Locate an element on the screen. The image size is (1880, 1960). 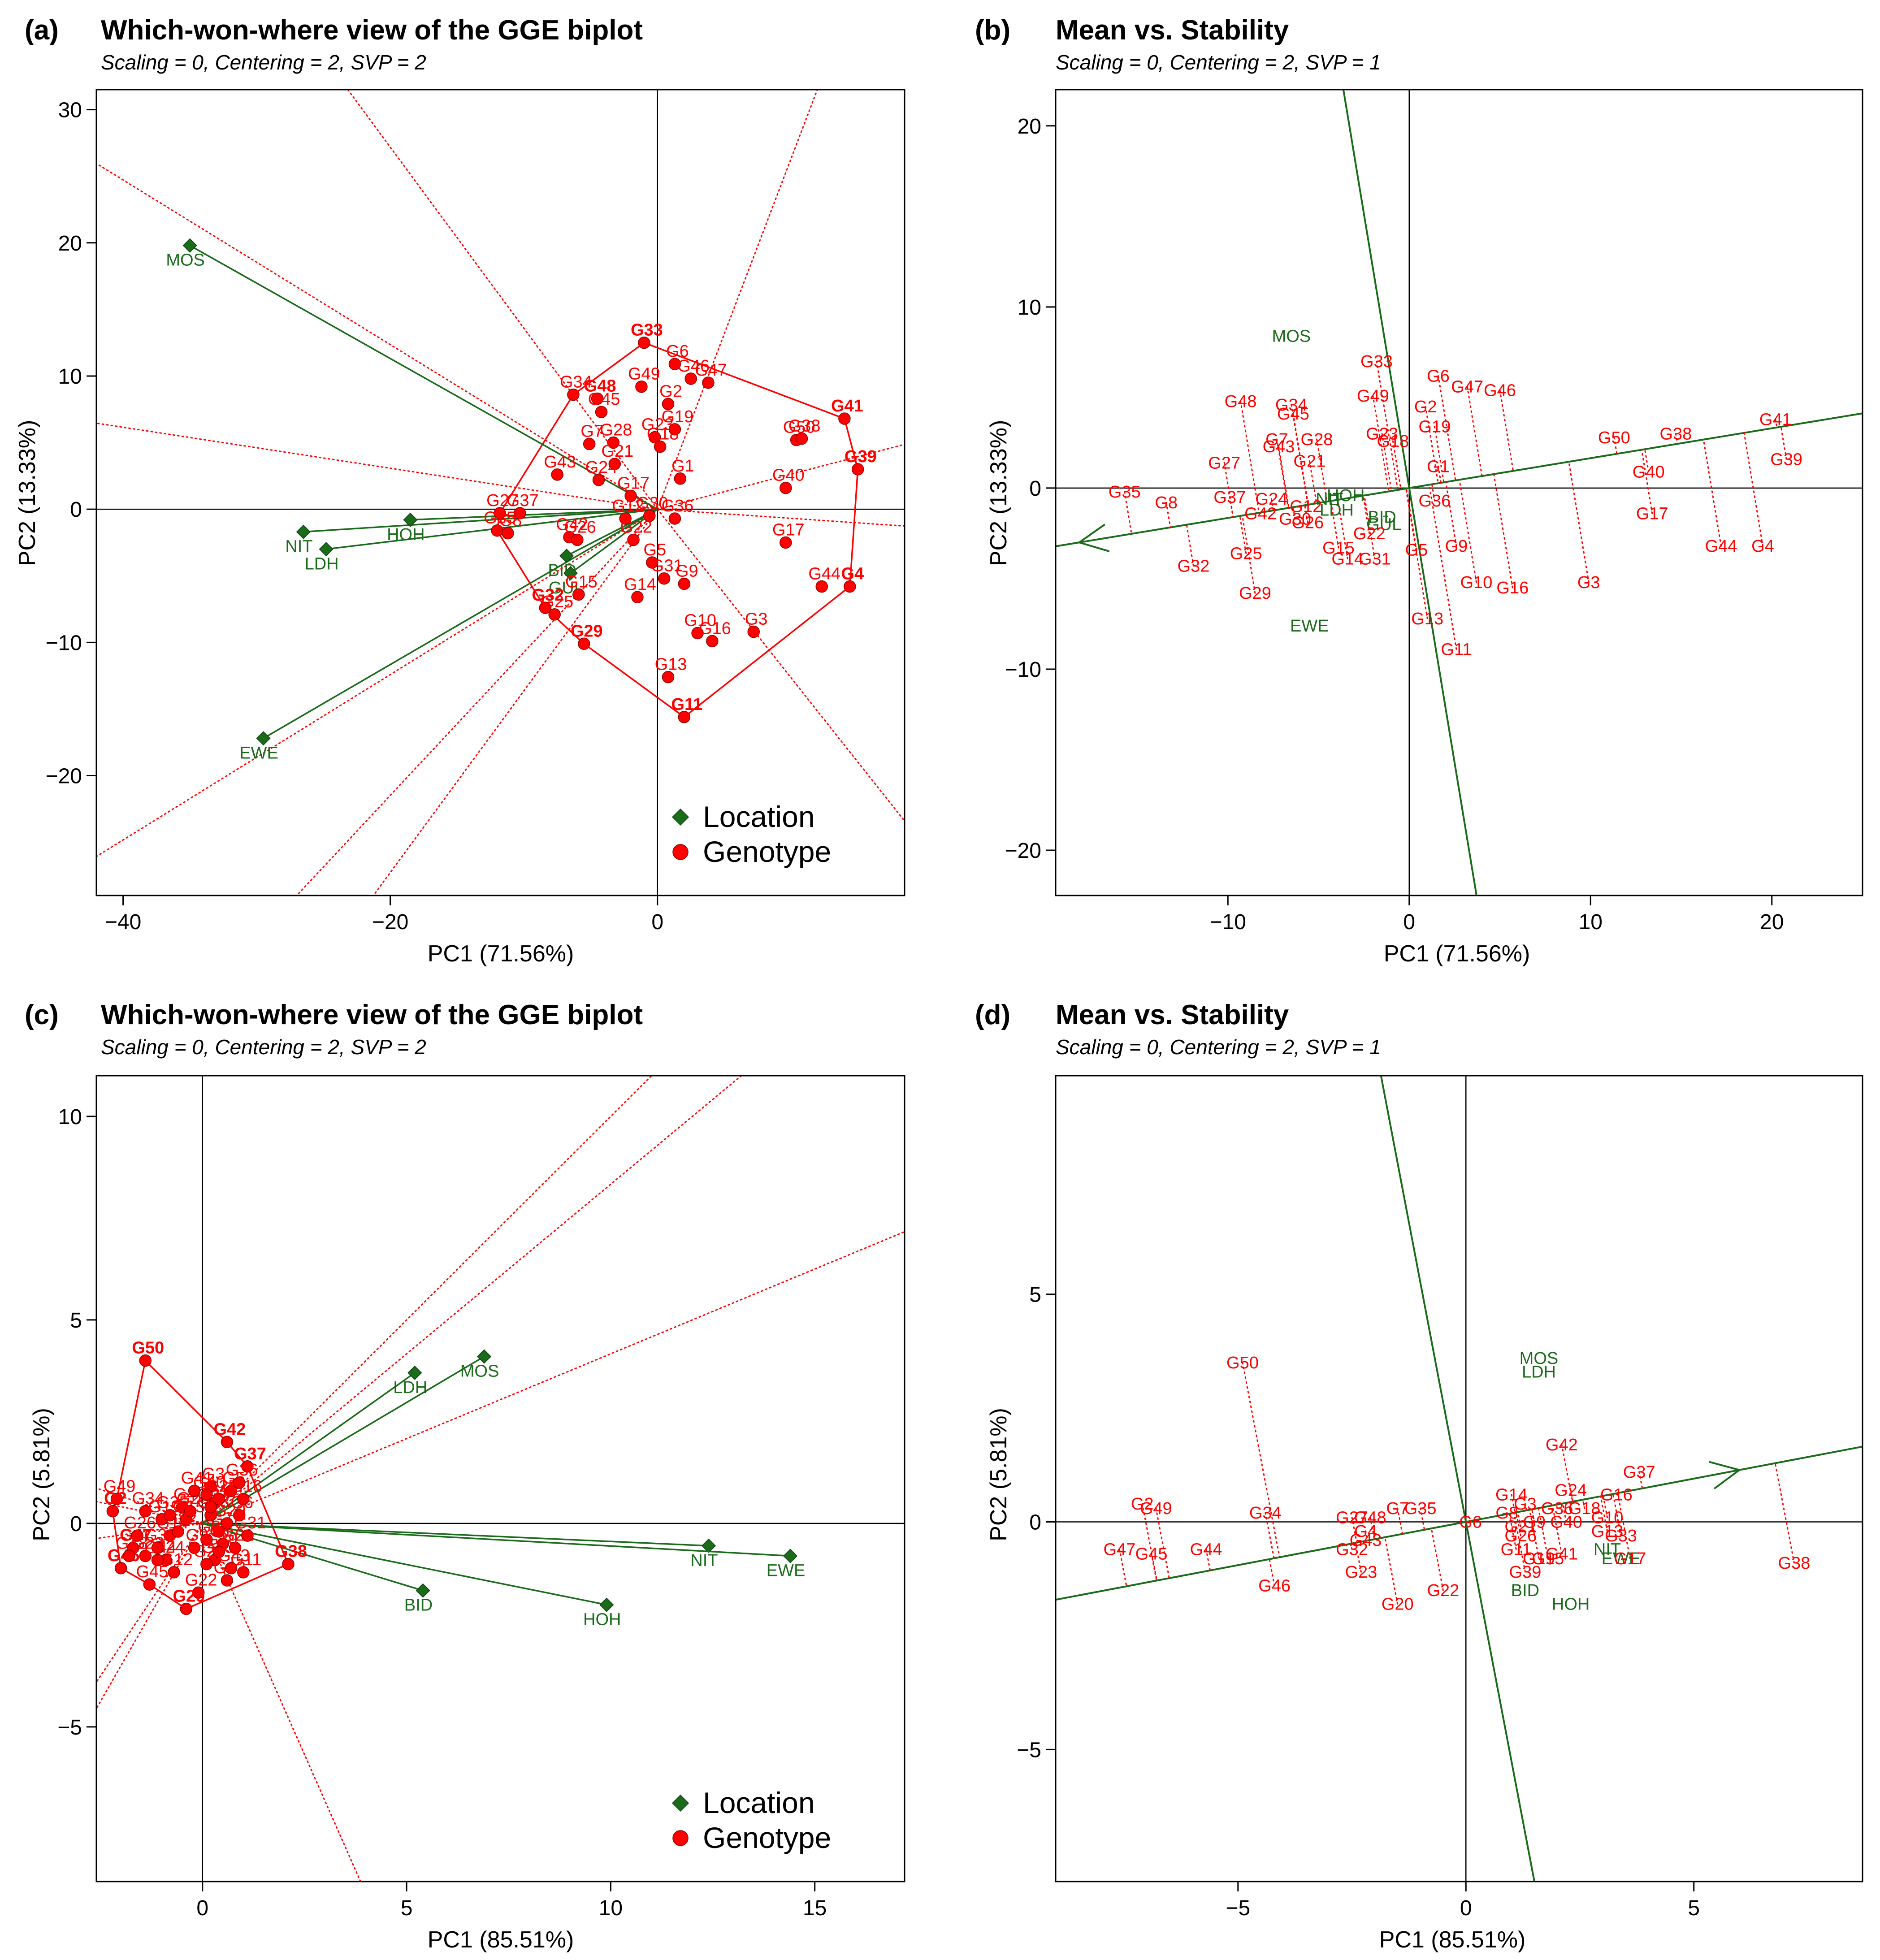
genotype-label: G49 is located at coordinates (120, 1486).